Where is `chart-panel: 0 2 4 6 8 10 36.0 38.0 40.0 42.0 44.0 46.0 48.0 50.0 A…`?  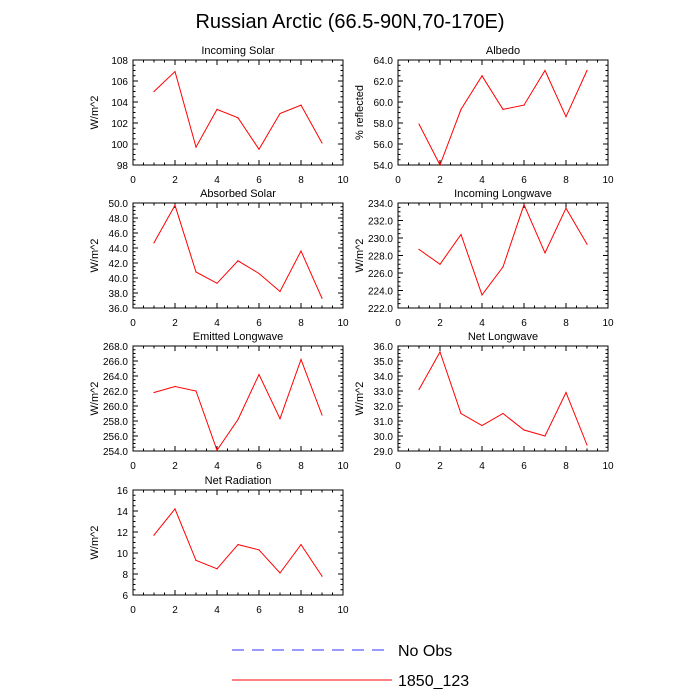 chart-panel: 0 2 4 6 8 10 36.0 38.0 40.0 42.0 44.0 46.0 48.0 50.0 A… is located at coordinates (219, 258).